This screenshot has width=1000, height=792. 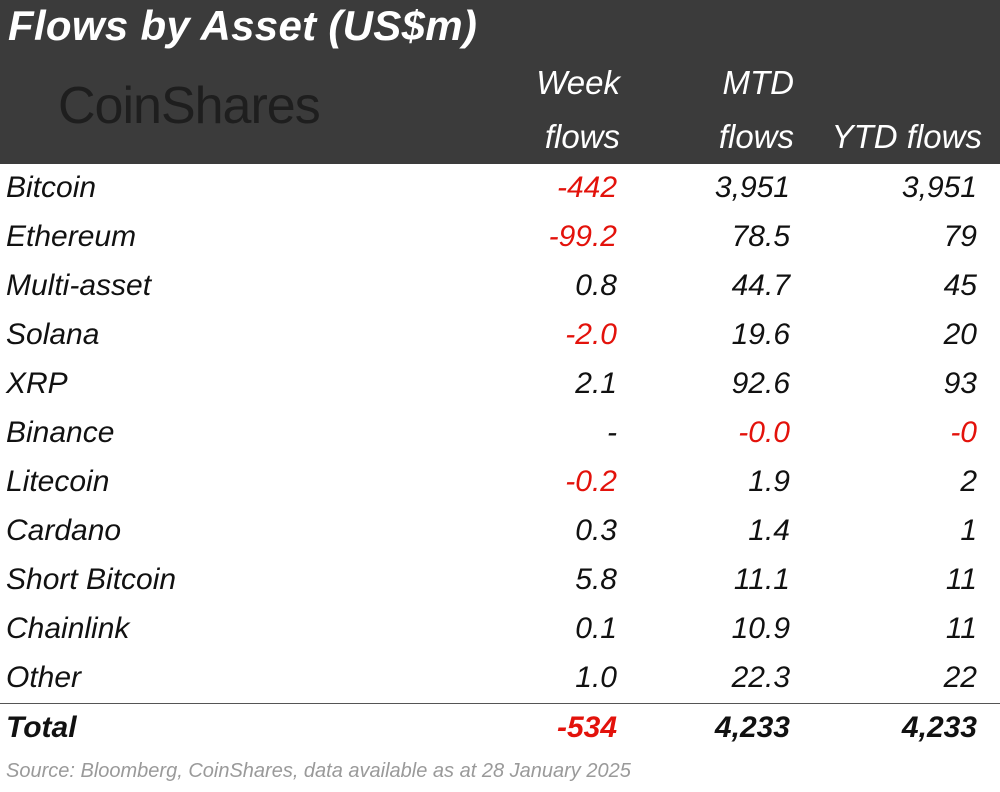 What do you see at coordinates (756, 136) in the screenshot?
I see `column-header-mtd-line2: flows` at bounding box center [756, 136].